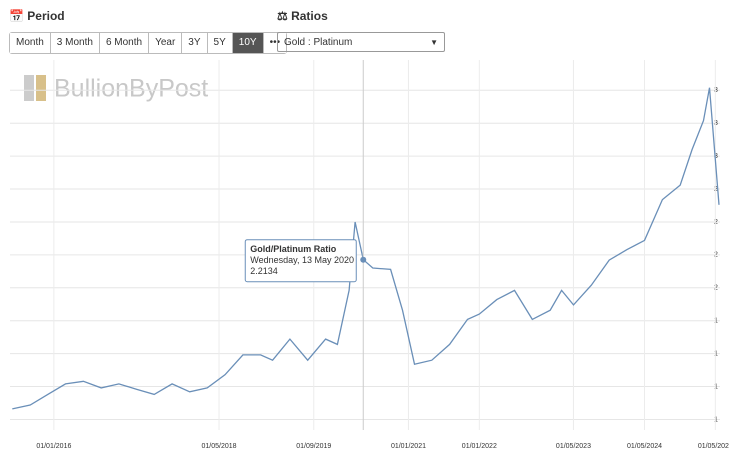 The width and height of the screenshot is (729, 459). What do you see at coordinates (408, 446) in the screenshot?
I see `x-tick-label: 01/01/2021` at bounding box center [408, 446].